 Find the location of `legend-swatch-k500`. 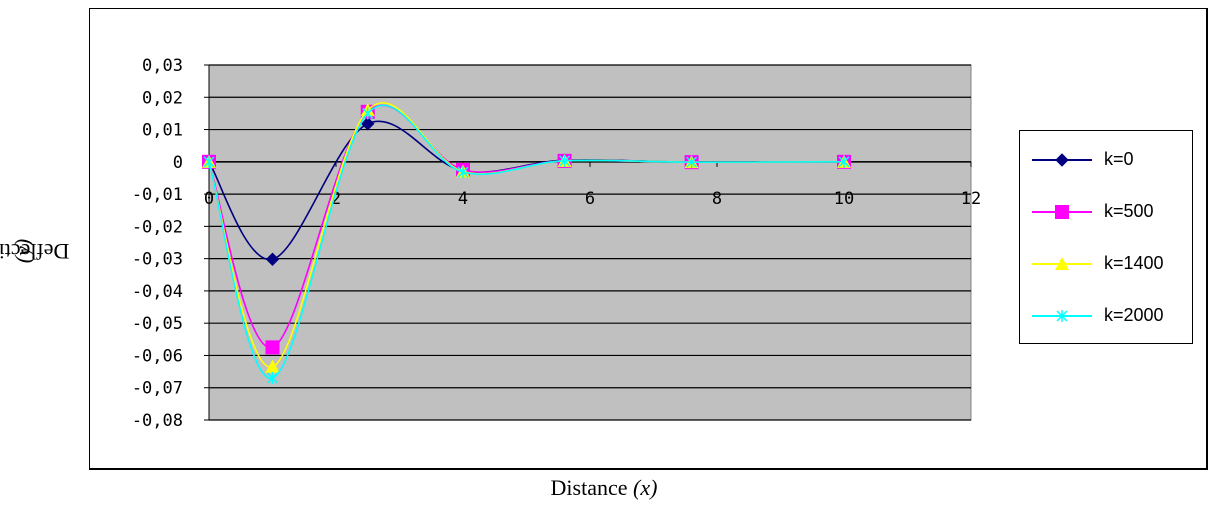

legend-swatch-k500 is located at coordinates (1062, 212).